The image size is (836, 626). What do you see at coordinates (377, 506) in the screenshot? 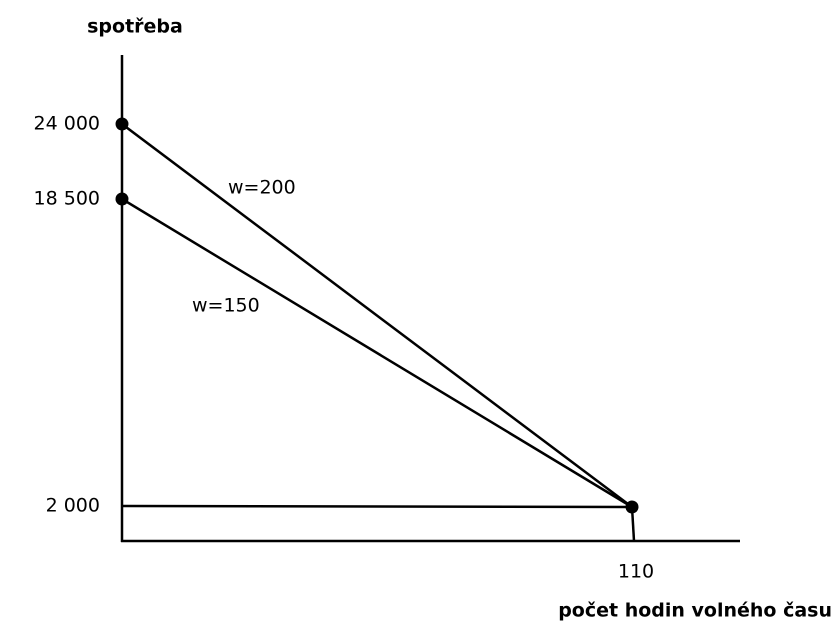
I see `non-labor-income-line` at bounding box center [377, 506].